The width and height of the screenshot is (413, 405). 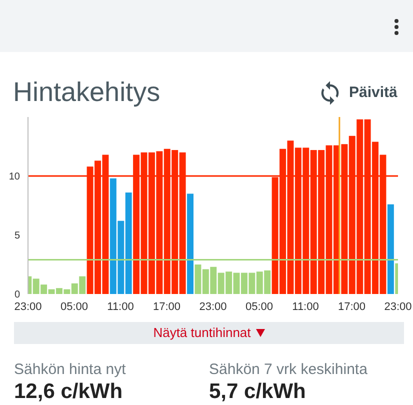 I want to click on text: Sähkön hinta nyt, so click(x=70, y=370).